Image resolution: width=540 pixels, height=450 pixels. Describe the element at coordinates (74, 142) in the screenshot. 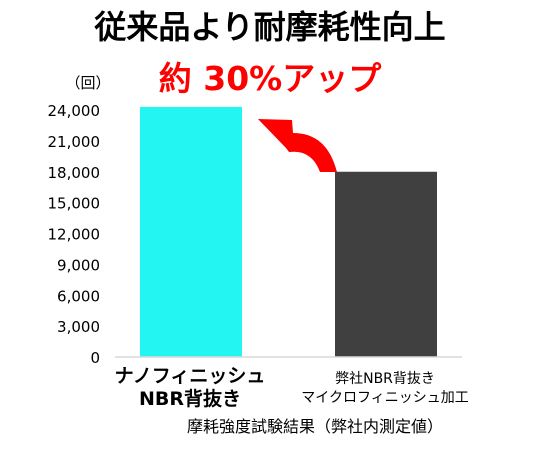

I see `y-tick-label: 21,000` at that location.